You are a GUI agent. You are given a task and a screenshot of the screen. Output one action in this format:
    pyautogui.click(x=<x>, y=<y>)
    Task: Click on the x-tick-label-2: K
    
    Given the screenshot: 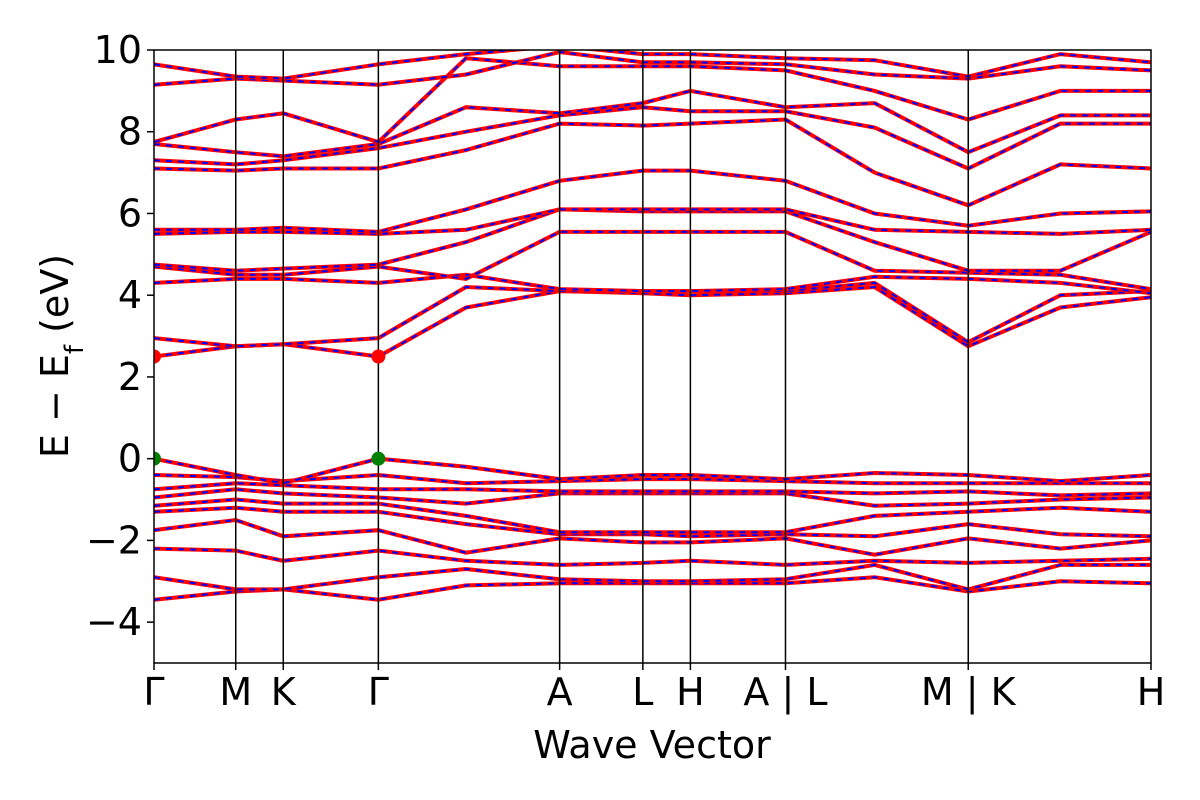 What is the action you would take?
    pyautogui.click(x=284, y=692)
    